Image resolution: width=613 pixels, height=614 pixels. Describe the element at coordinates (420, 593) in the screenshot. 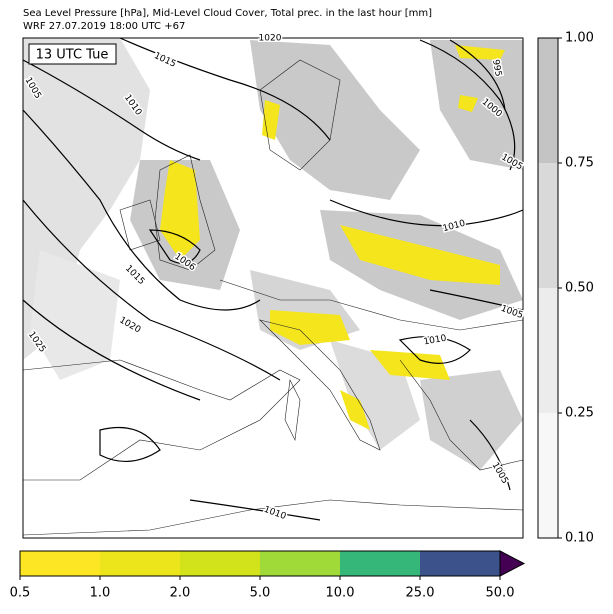

I see `colorbar-tick-label: 25.0` at that location.